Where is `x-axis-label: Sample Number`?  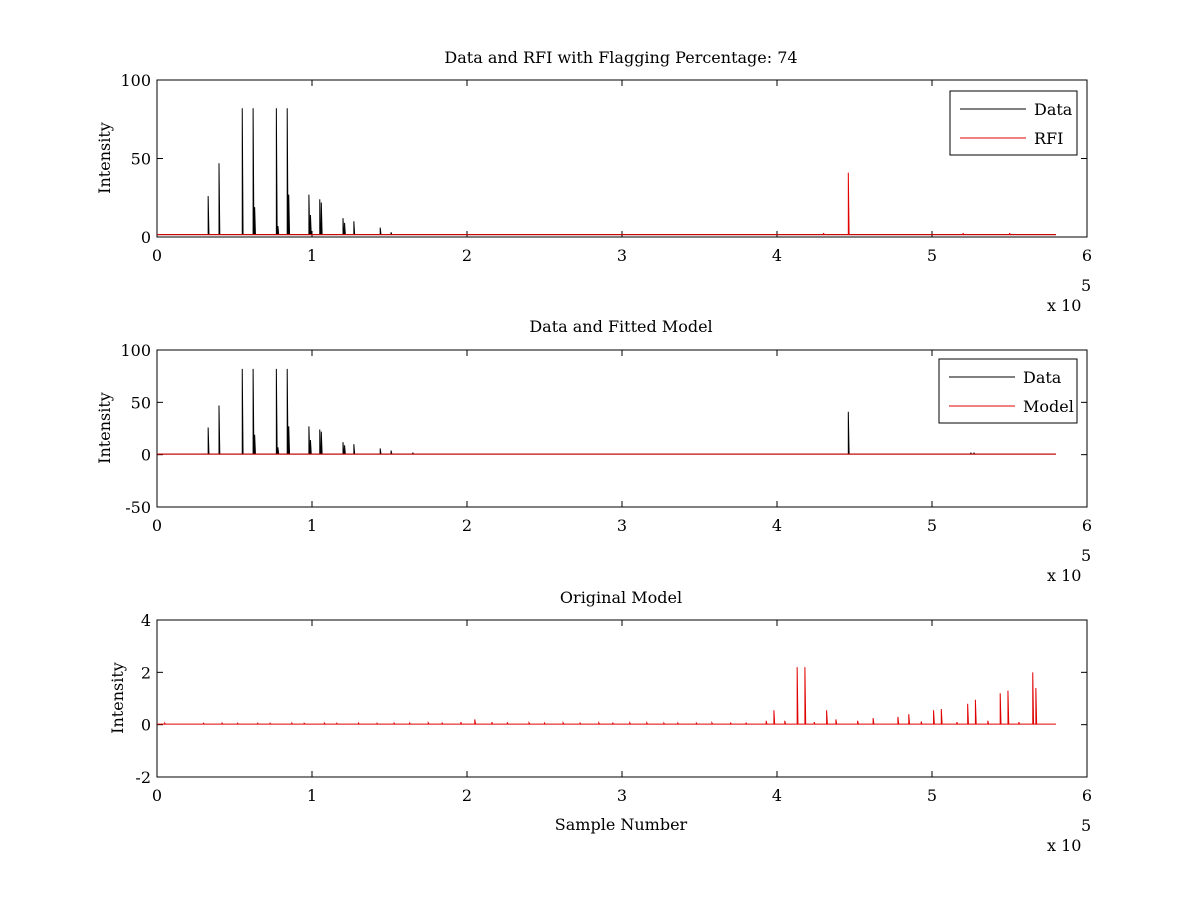
x-axis-label: Sample Number is located at coordinates (621, 824).